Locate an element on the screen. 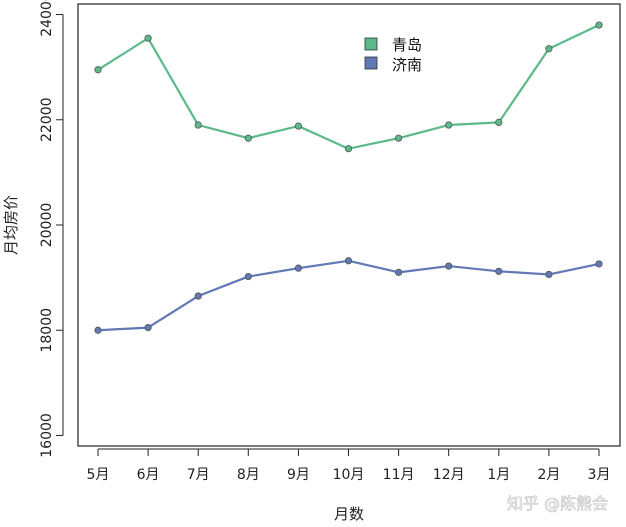  legend: 青岛 济南 is located at coordinates (393, 55).